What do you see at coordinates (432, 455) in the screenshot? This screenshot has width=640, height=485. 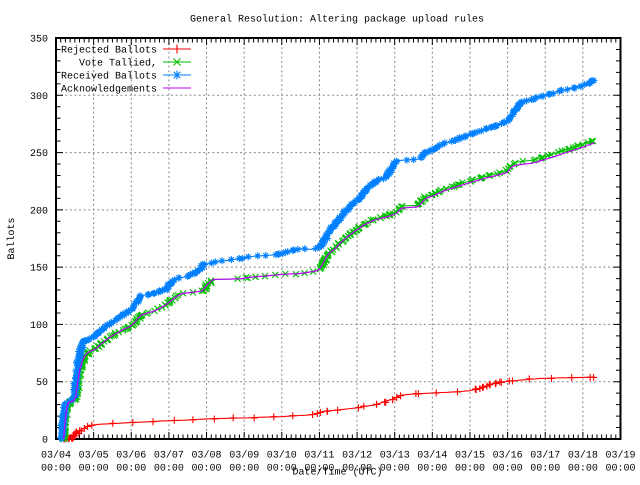 I see `svg-text: 03/14` at bounding box center [432, 455].